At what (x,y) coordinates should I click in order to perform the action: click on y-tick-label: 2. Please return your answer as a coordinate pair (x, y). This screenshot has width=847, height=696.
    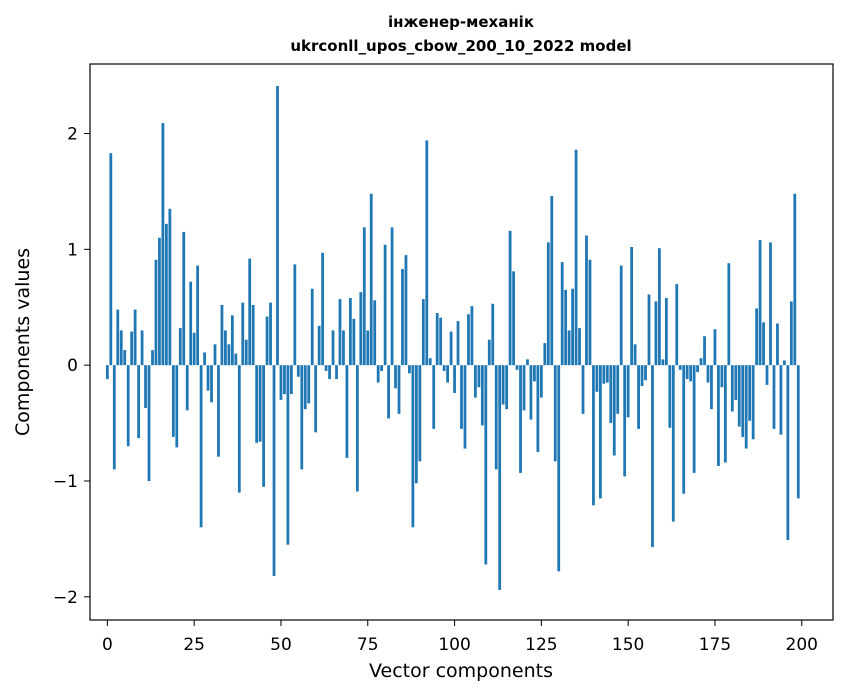
    Looking at the image, I should click on (72, 135).